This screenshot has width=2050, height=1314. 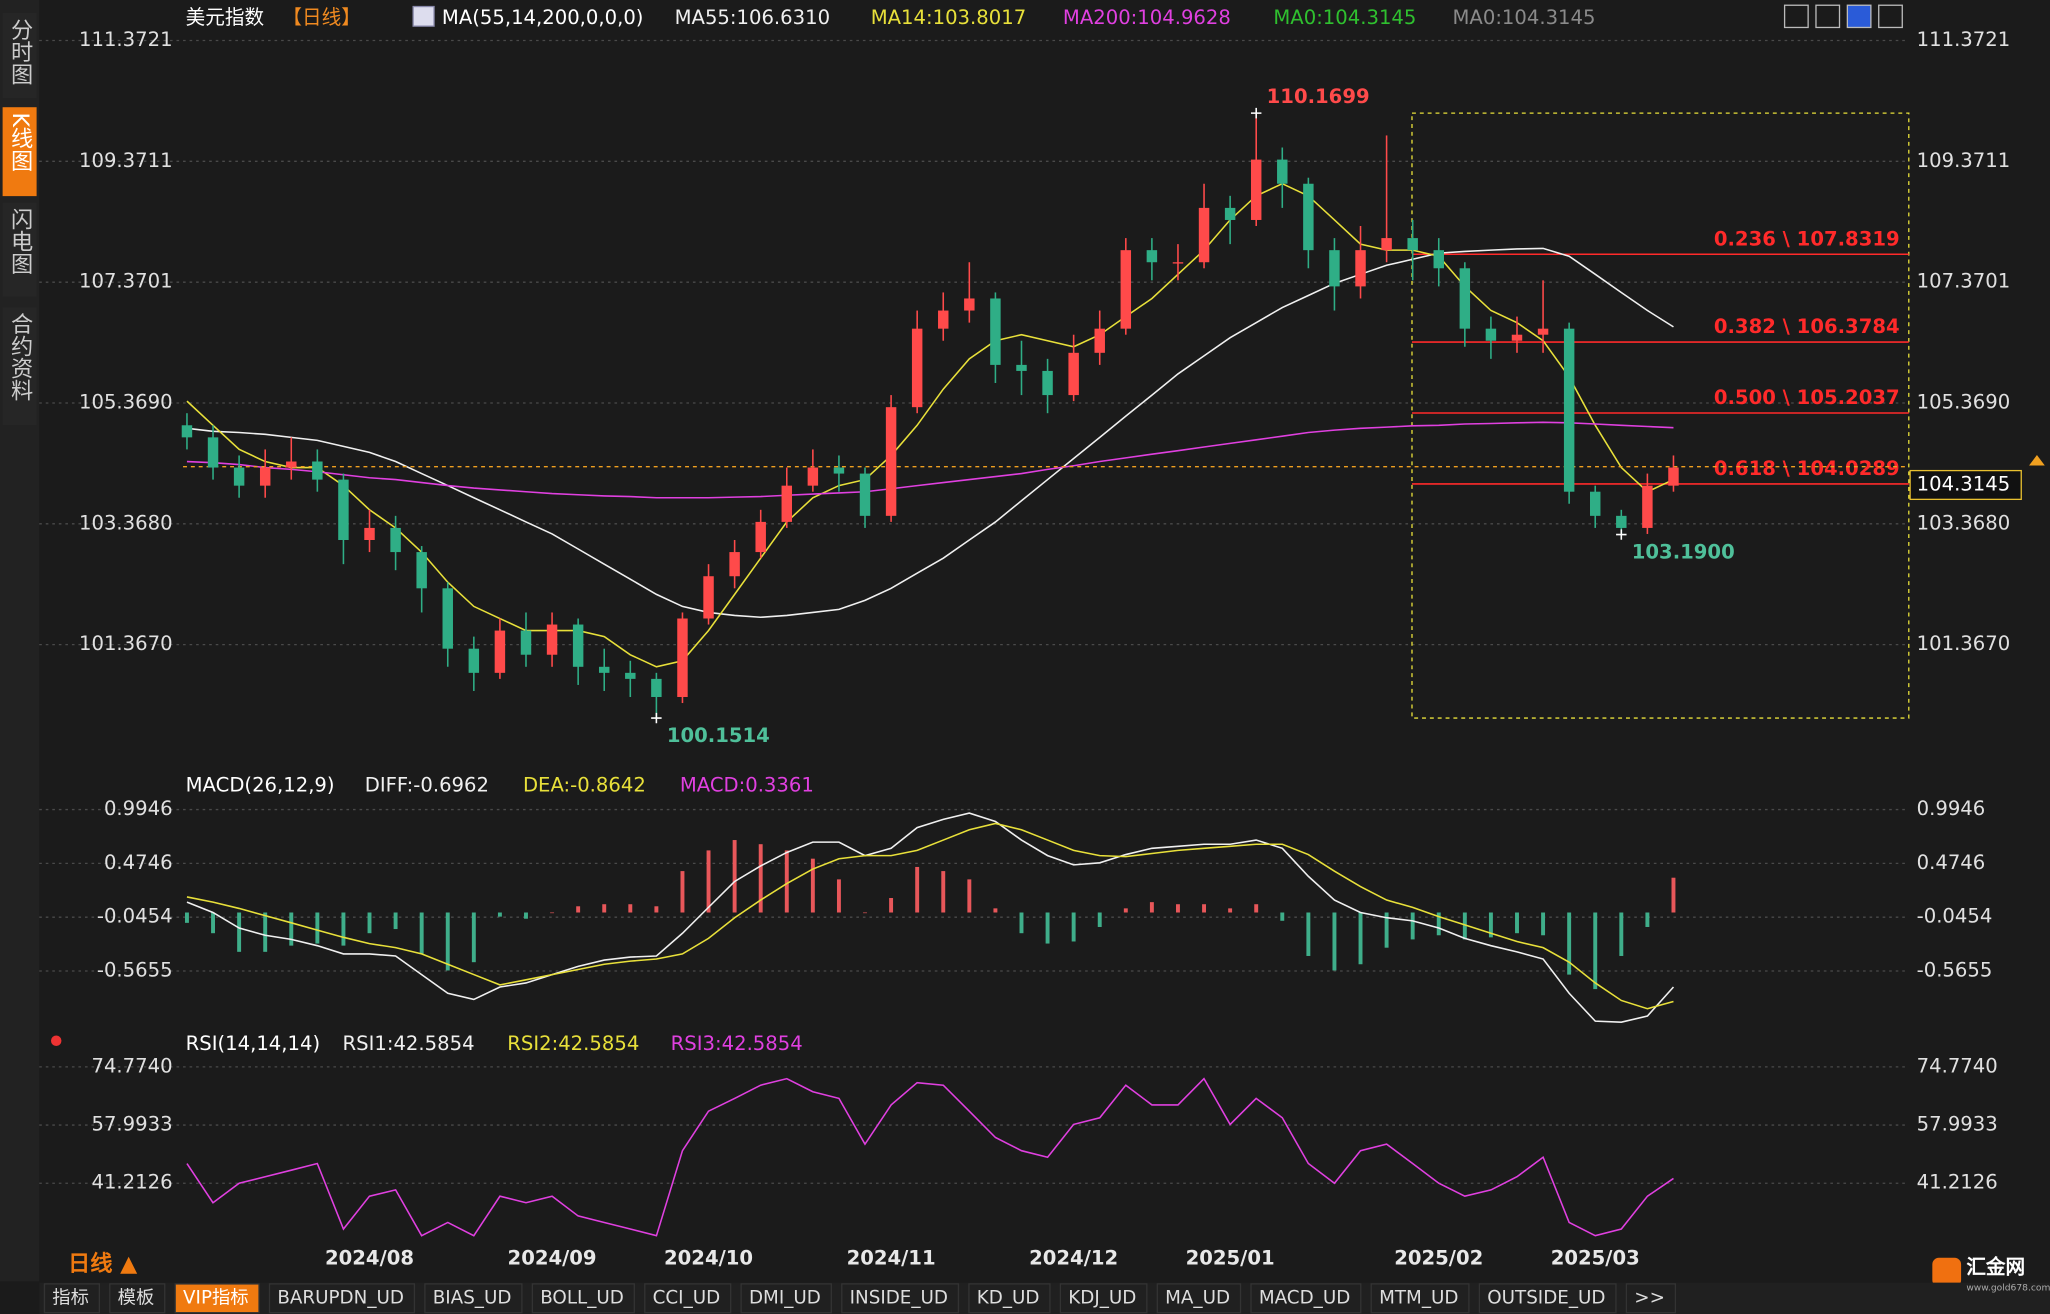 What do you see at coordinates (131, 1065) in the screenshot?
I see `y-tick-label: 74.7740` at bounding box center [131, 1065].